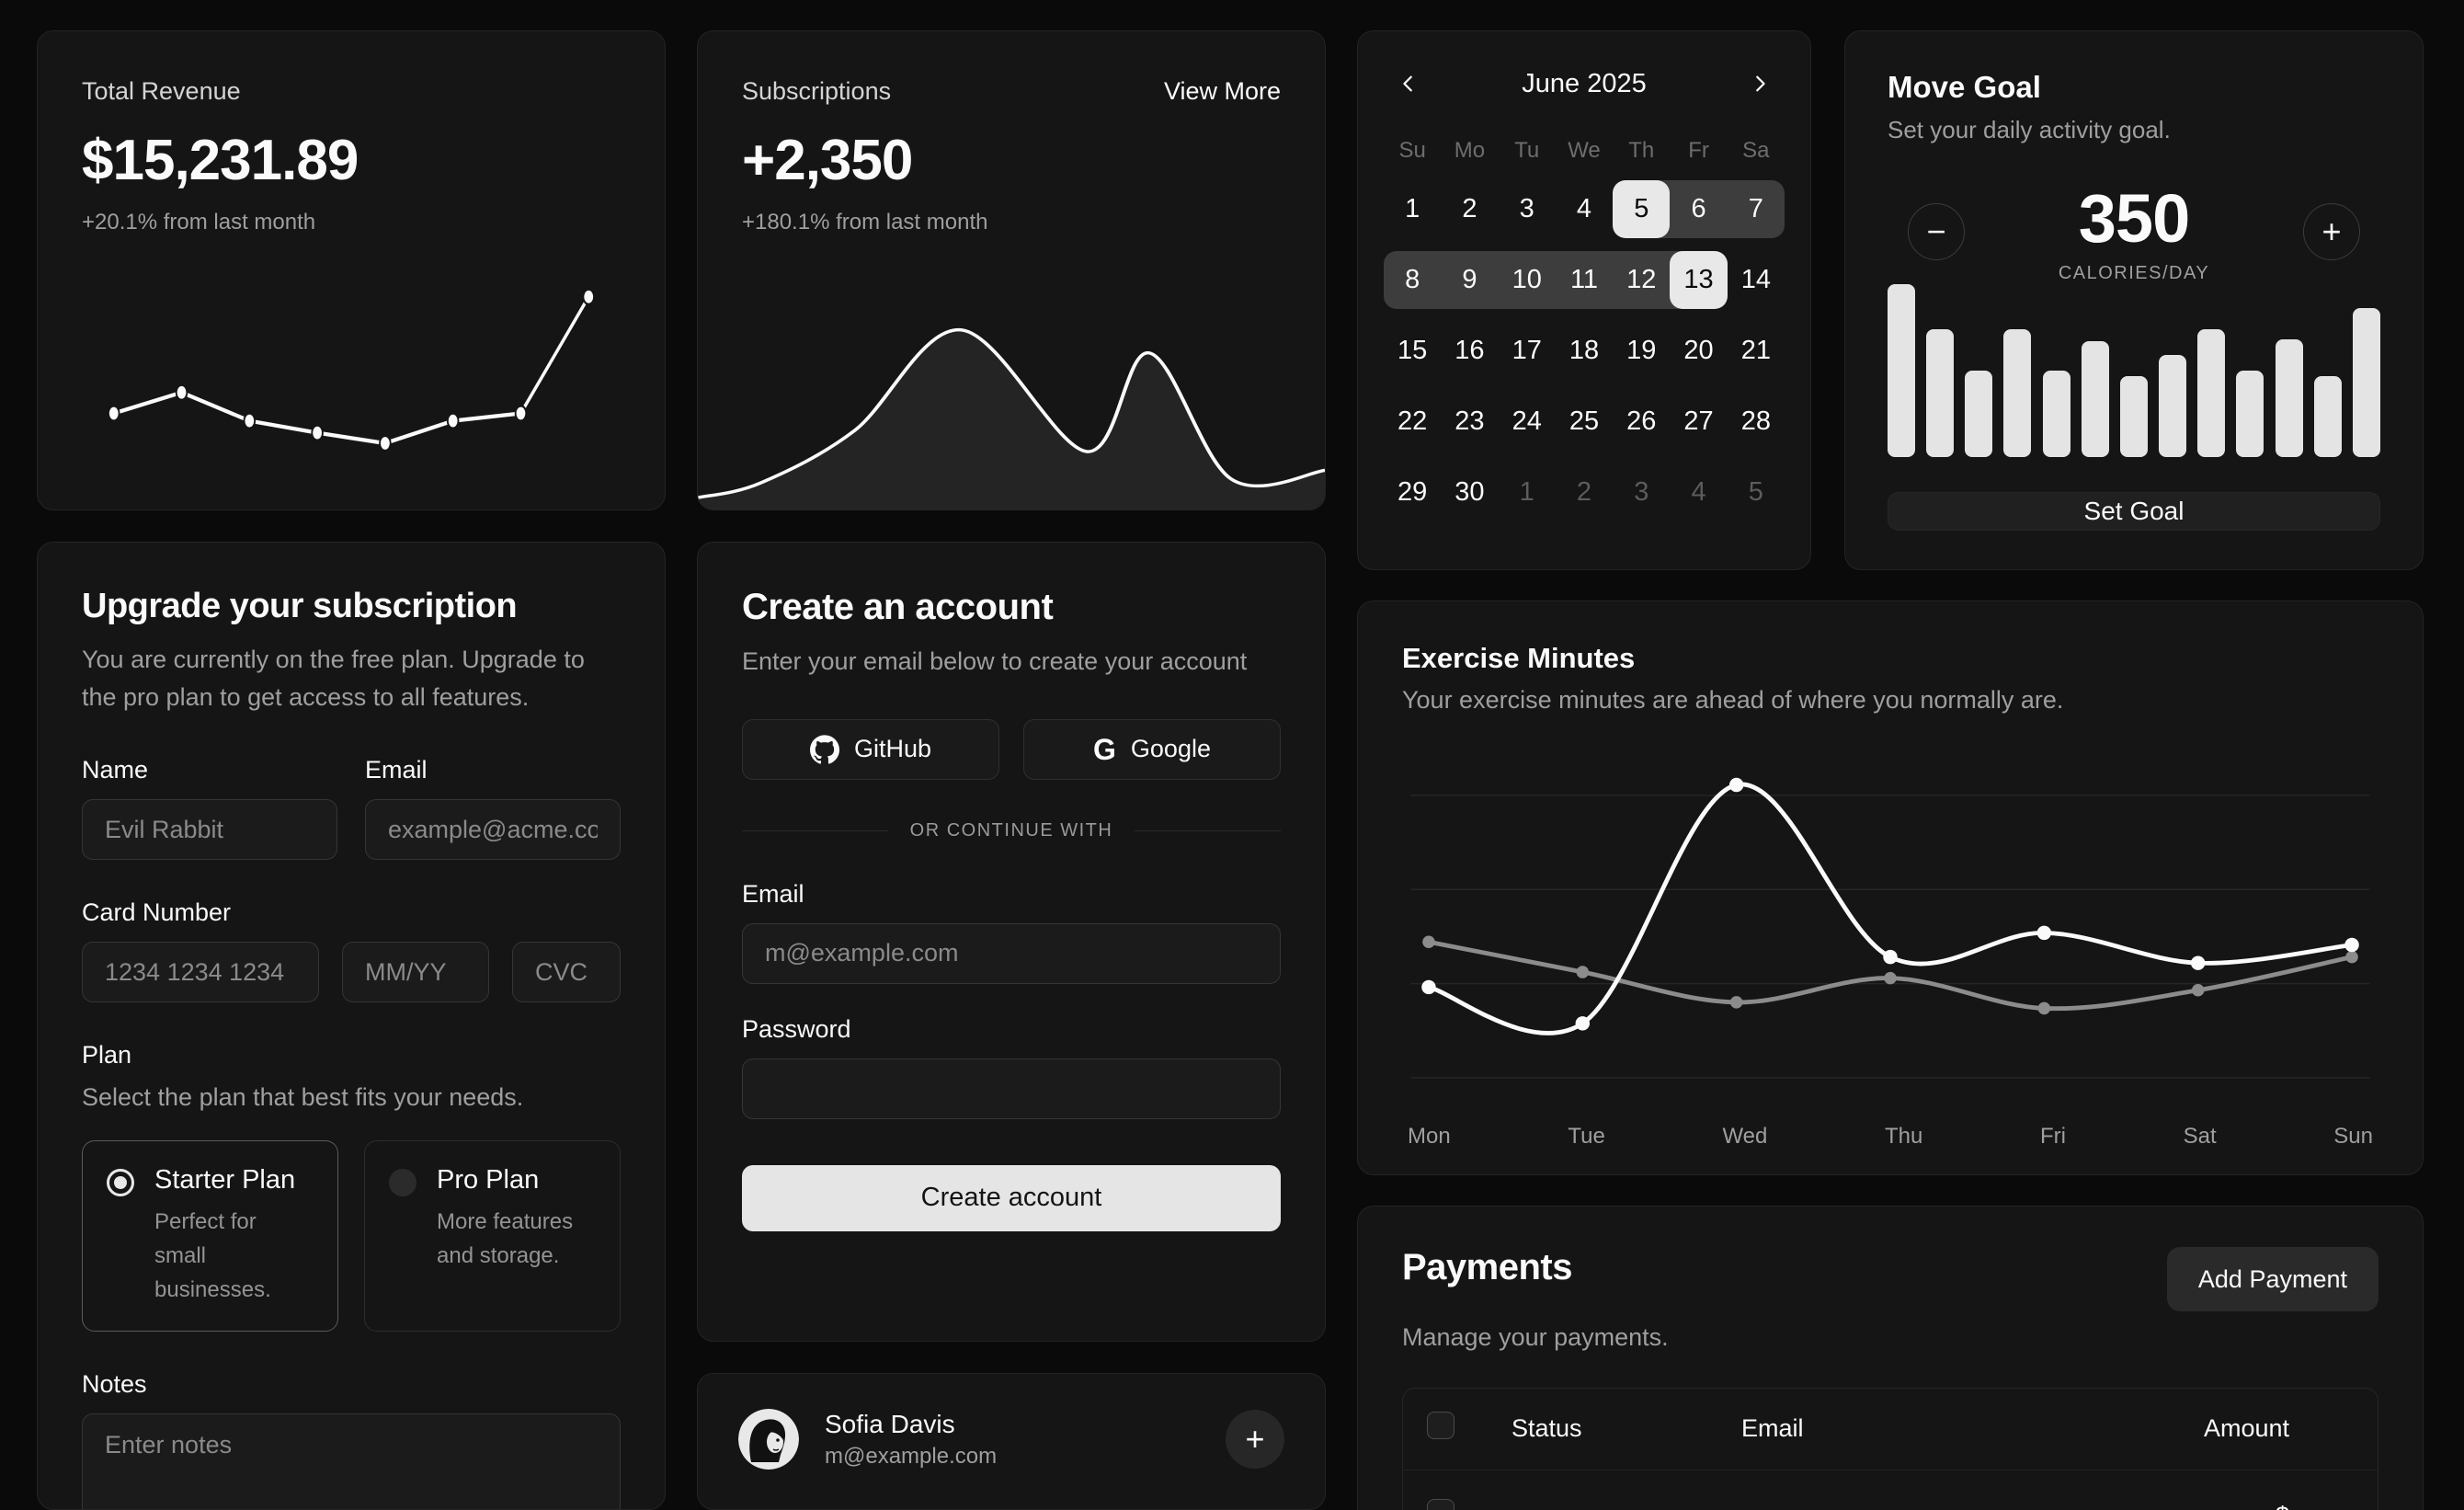 Image resolution: width=2464 pixels, height=1510 pixels. Describe the element at coordinates (220, 160) in the screenshot. I see `total-revenue-value: $15,231.89` at that location.